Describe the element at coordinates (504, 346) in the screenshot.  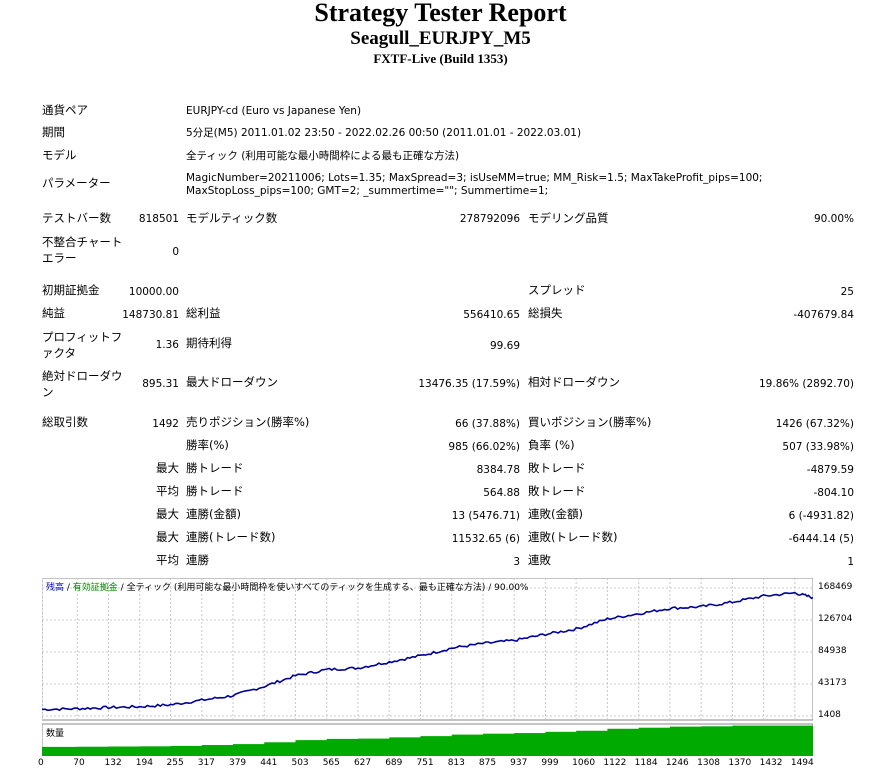
I see `expected-value: 99.69` at that location.